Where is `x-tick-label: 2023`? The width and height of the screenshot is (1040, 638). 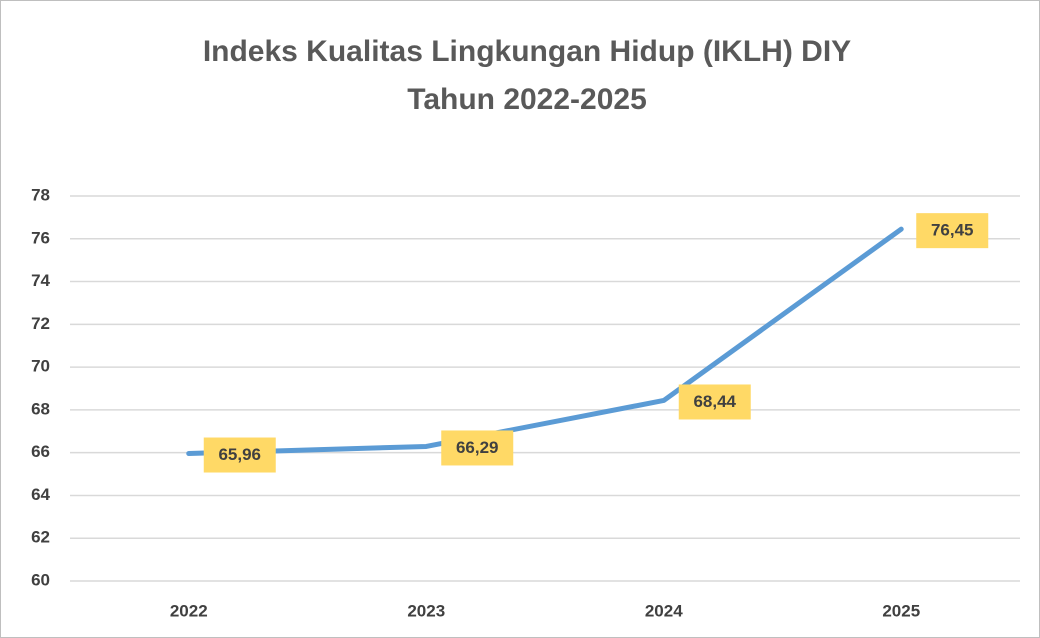
x-tick-label: 2023 is located at coordinates (426, 610).